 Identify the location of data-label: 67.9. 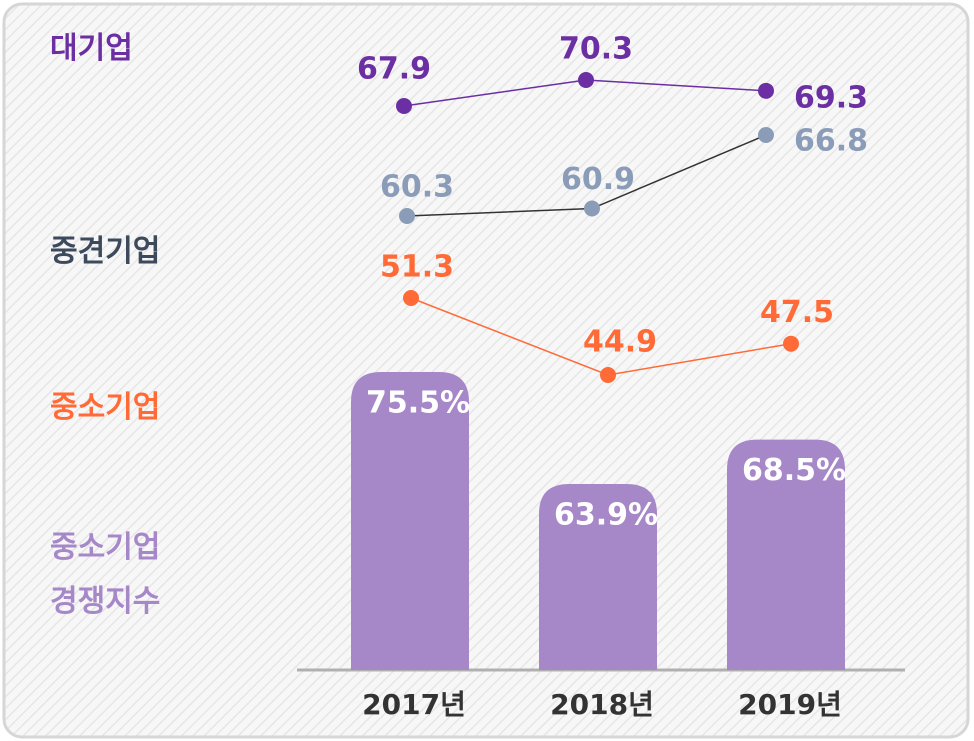
(394, 69).